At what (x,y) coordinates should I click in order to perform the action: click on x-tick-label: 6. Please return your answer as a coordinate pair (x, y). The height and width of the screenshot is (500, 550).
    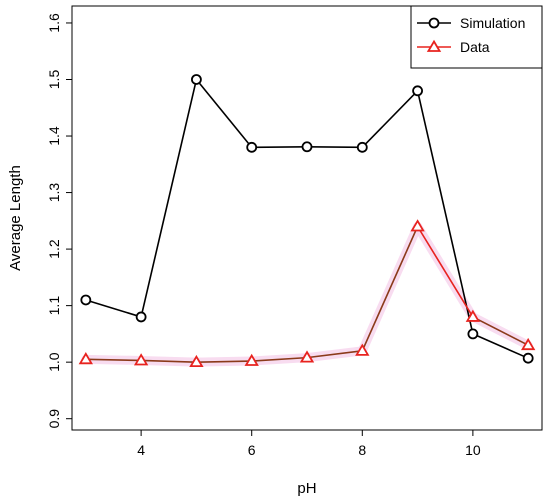
    Looking at the image, I should click on (252, 450).